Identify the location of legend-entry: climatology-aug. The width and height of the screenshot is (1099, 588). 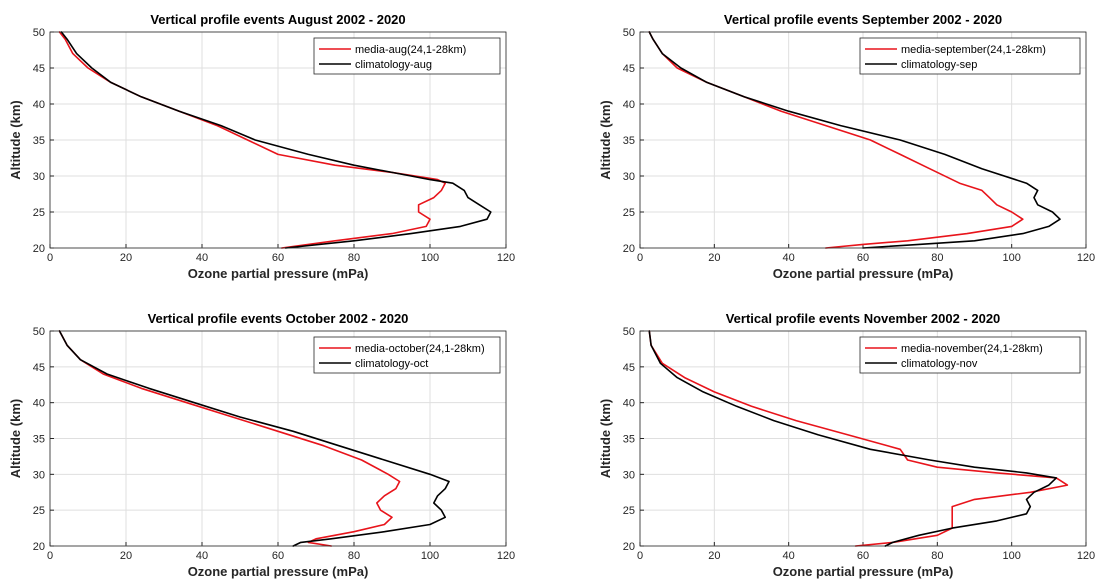
(393, 65).